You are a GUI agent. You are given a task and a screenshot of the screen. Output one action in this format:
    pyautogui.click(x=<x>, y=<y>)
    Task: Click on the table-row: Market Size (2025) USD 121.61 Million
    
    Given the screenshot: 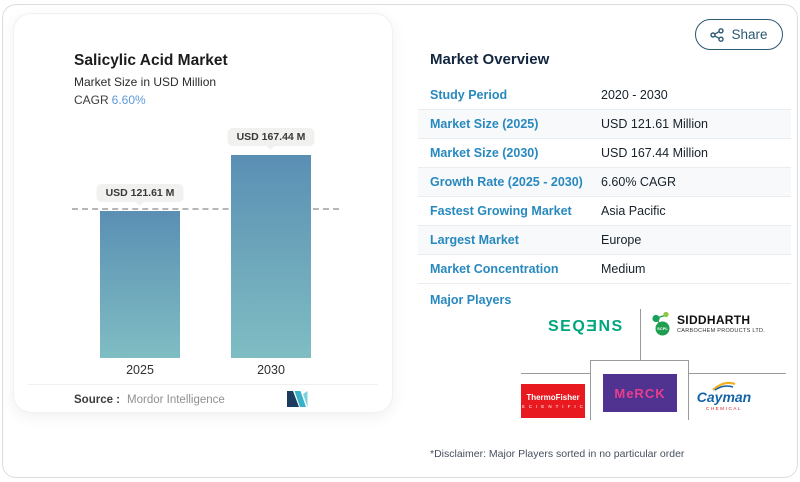 What is the action you would take?
    pyautogui.click(x=604, y=124)
    